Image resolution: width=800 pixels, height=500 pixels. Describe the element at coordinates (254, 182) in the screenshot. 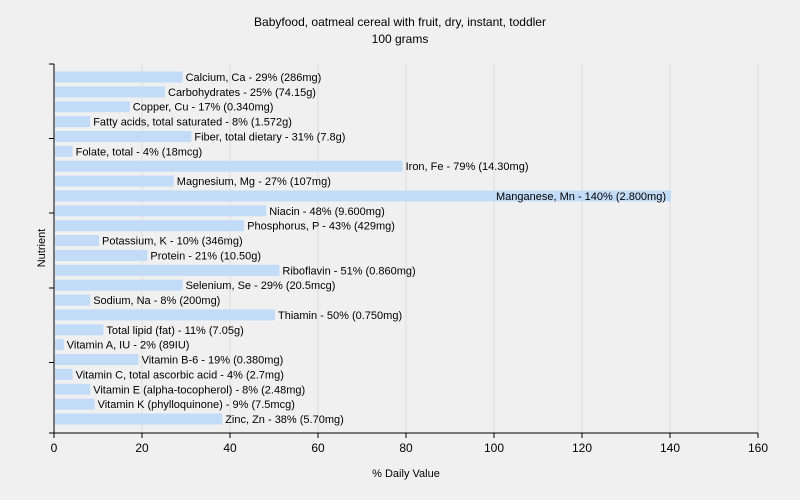

I see `bar-label: Magnesium, Mg - 27% (107mg)` at that location.